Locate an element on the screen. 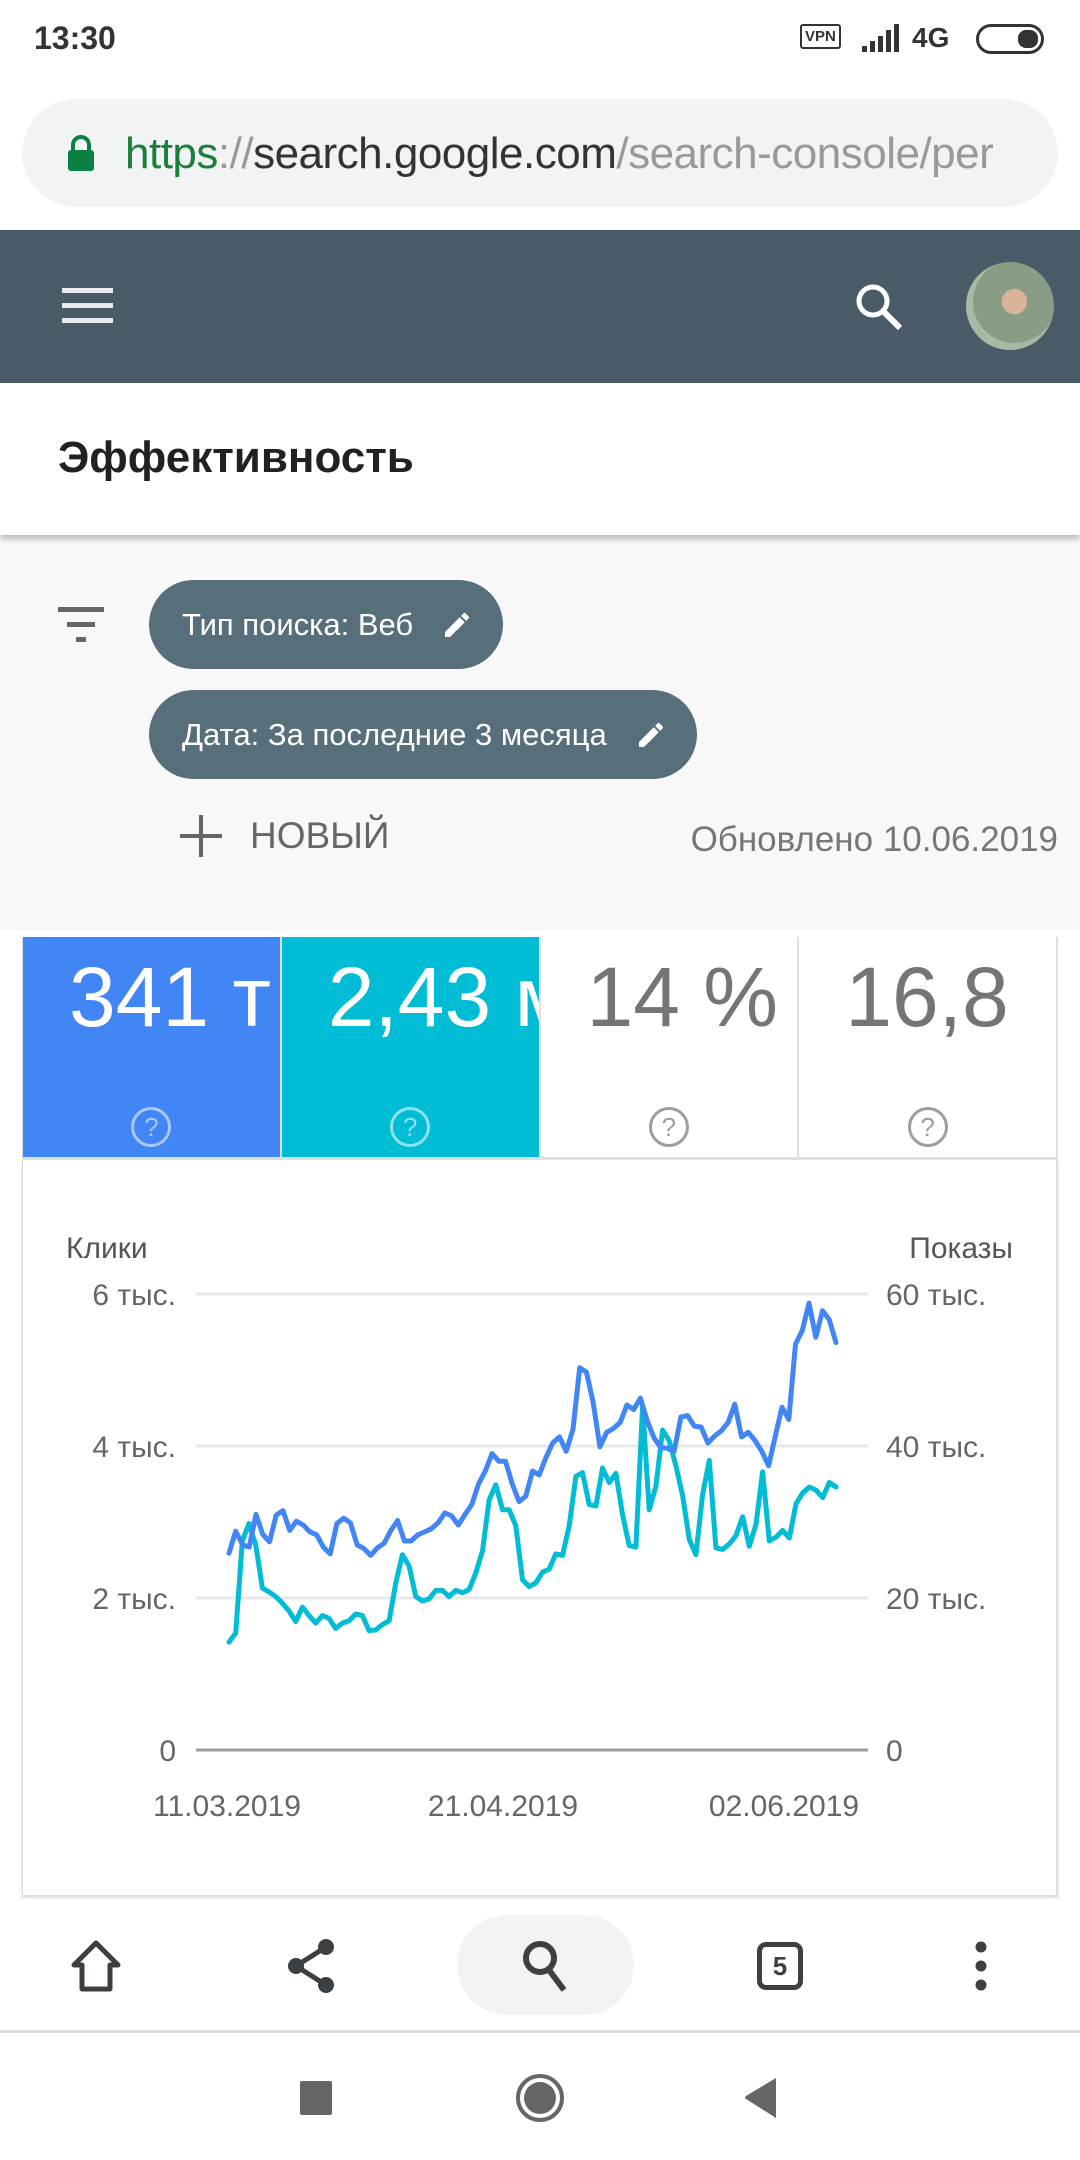 The image size is (1080, 2160). app-header is located at coordinates (540, 306).